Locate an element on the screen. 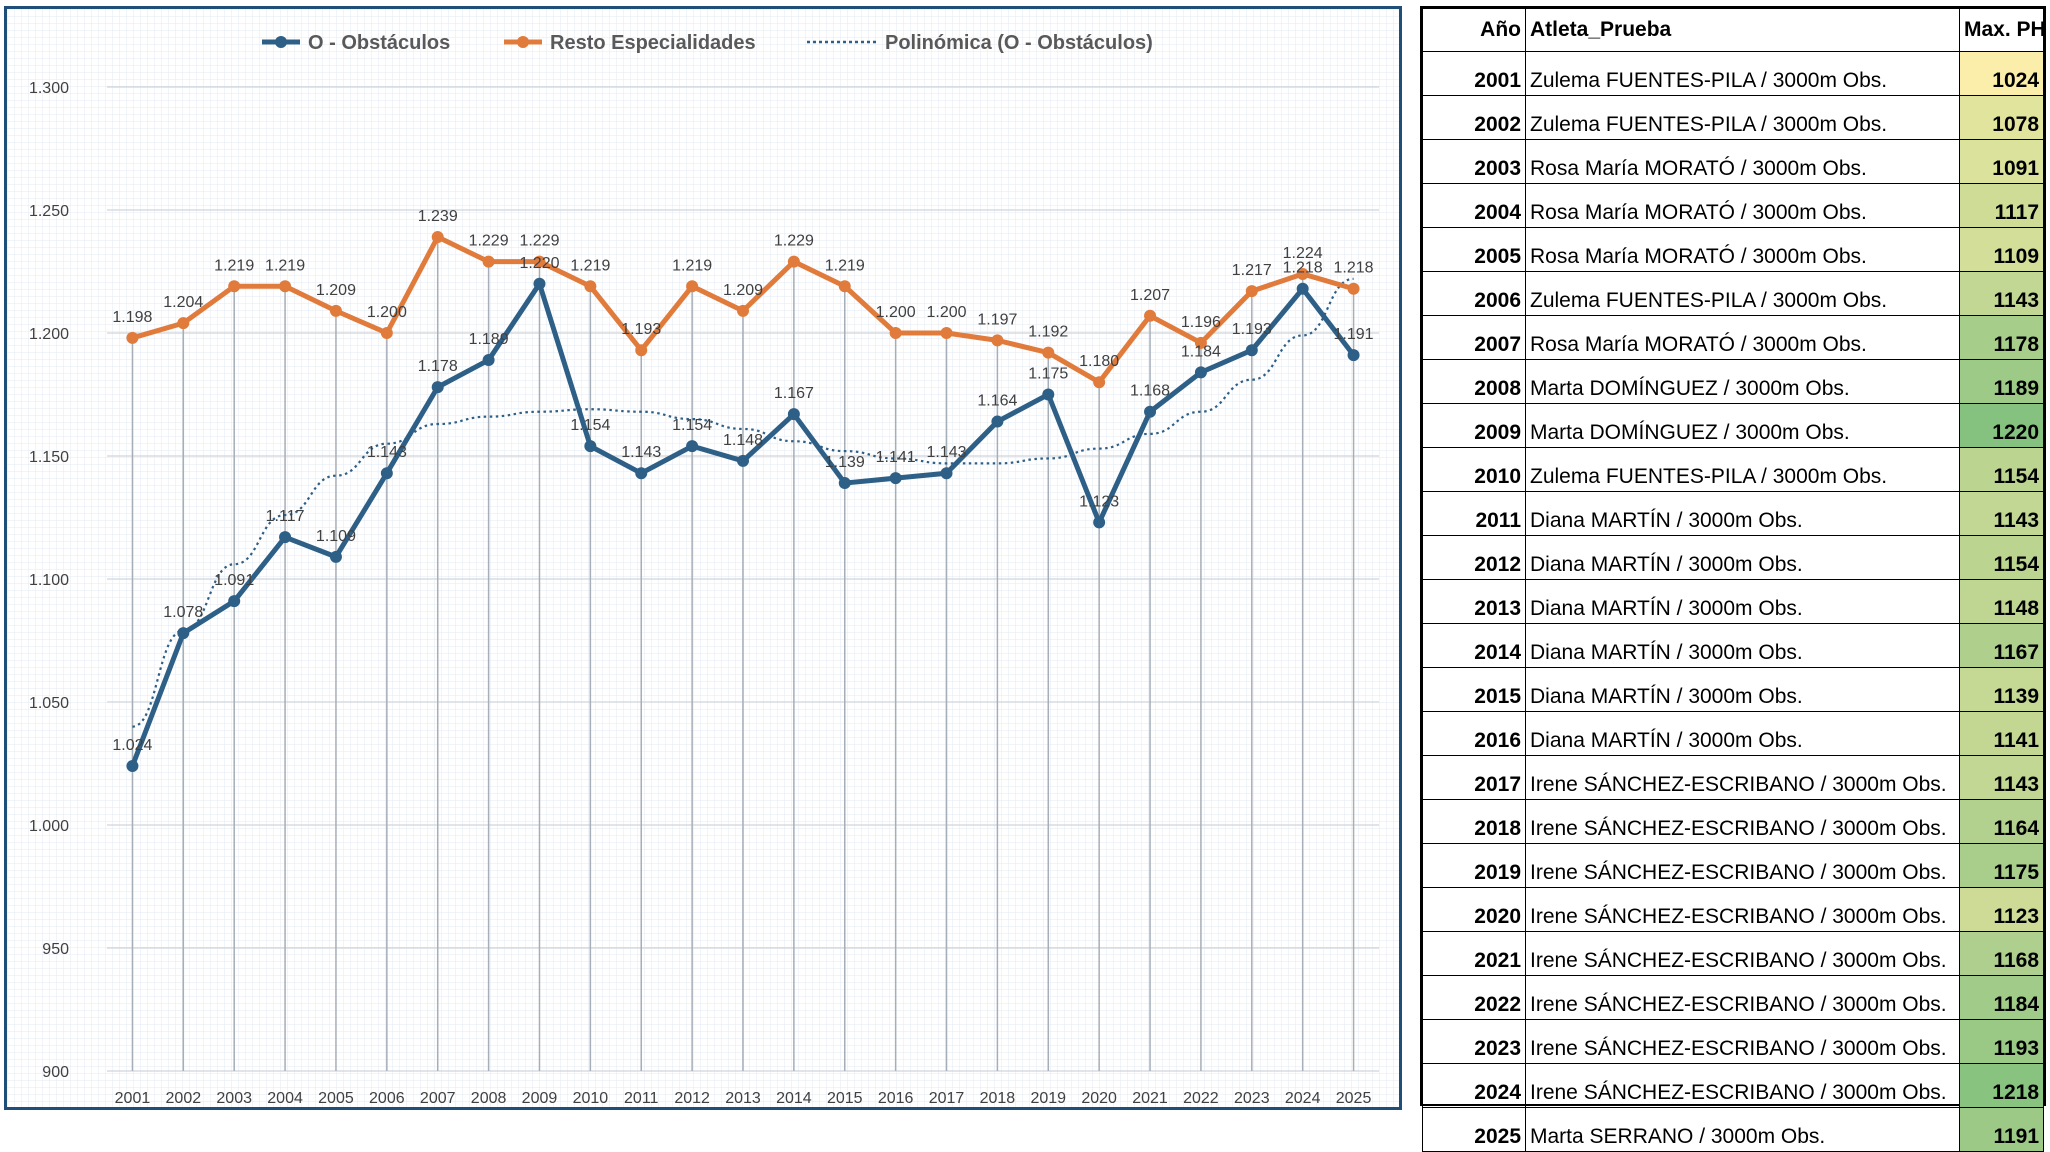  table-row: 2025 Marta SERRANO / 3000m Obs. 1191 is located at coordinates (1733, 1129).